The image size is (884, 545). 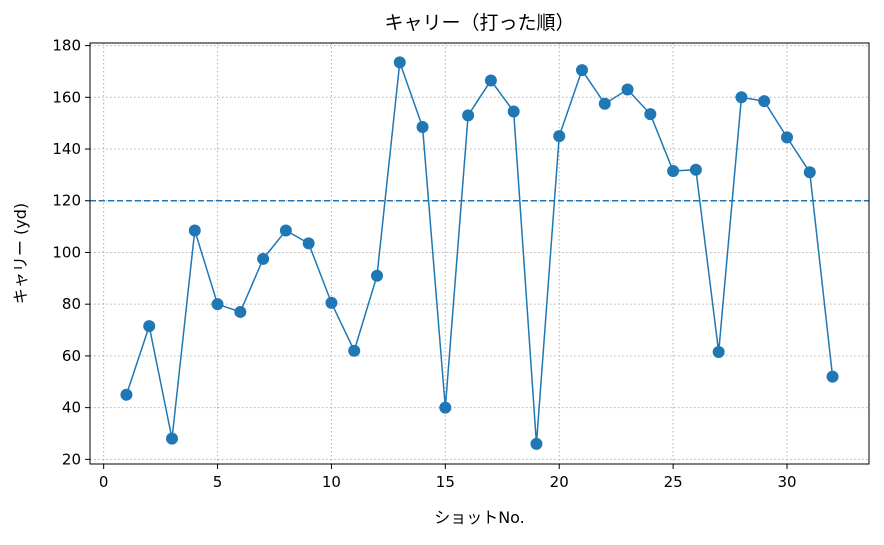 What do you see at coordinates (218, 482) in the screenshot?
I see `x-tick-label: 5` at bounding box center [218, 482].